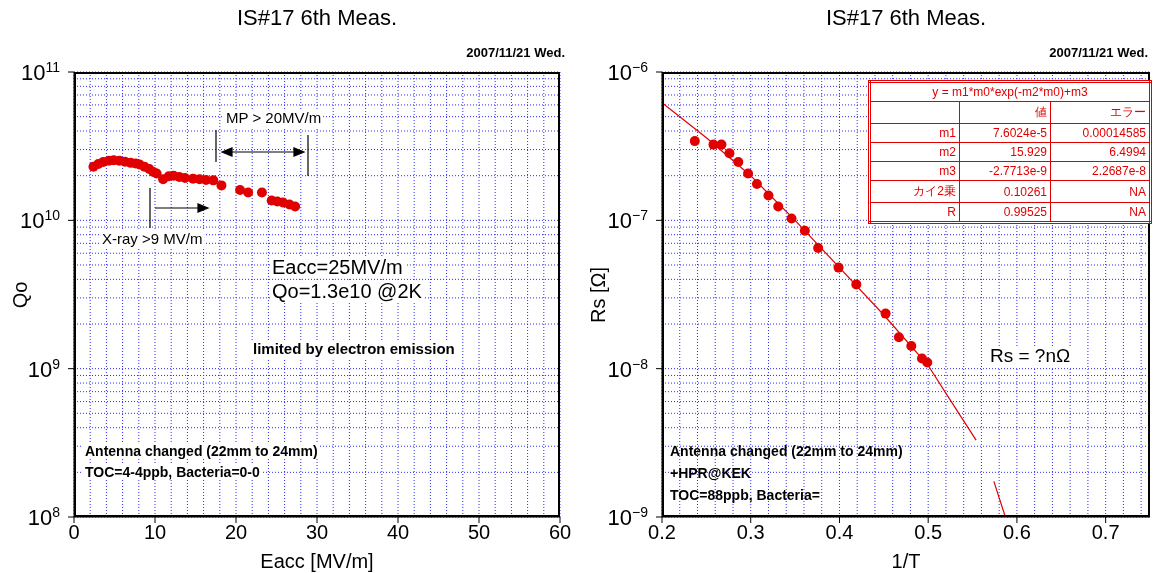 This screenshot has height=573, width=1155. Describe the element at coordinates (172, 472) in the screenshot. I see `annotation: TOC=4-4ppb, Bacteria=0-0` at that location.